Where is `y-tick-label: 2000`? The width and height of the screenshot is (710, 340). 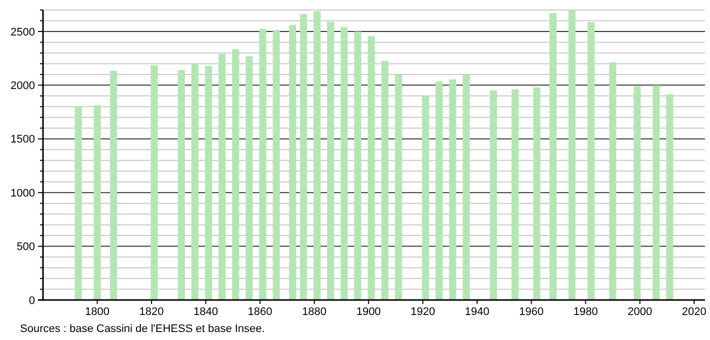
y-tick-label: 2000 is located at coordinates (22, 86).